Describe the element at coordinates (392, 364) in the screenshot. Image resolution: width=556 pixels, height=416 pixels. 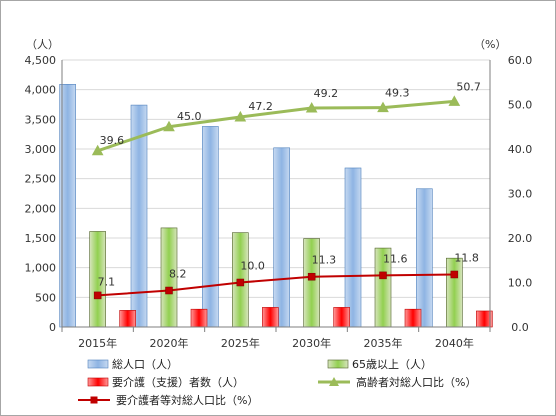
I see `legend-label: 65歳以上（人）` at that location.